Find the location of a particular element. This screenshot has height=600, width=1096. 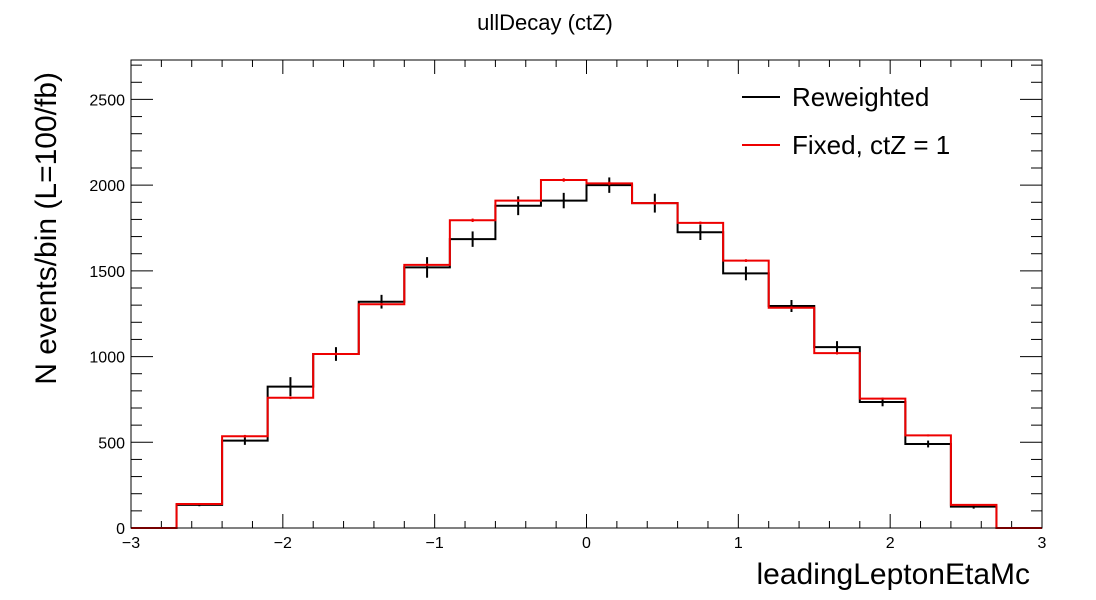

y-tick-label: 2500 is located at coordinates (107, 100).